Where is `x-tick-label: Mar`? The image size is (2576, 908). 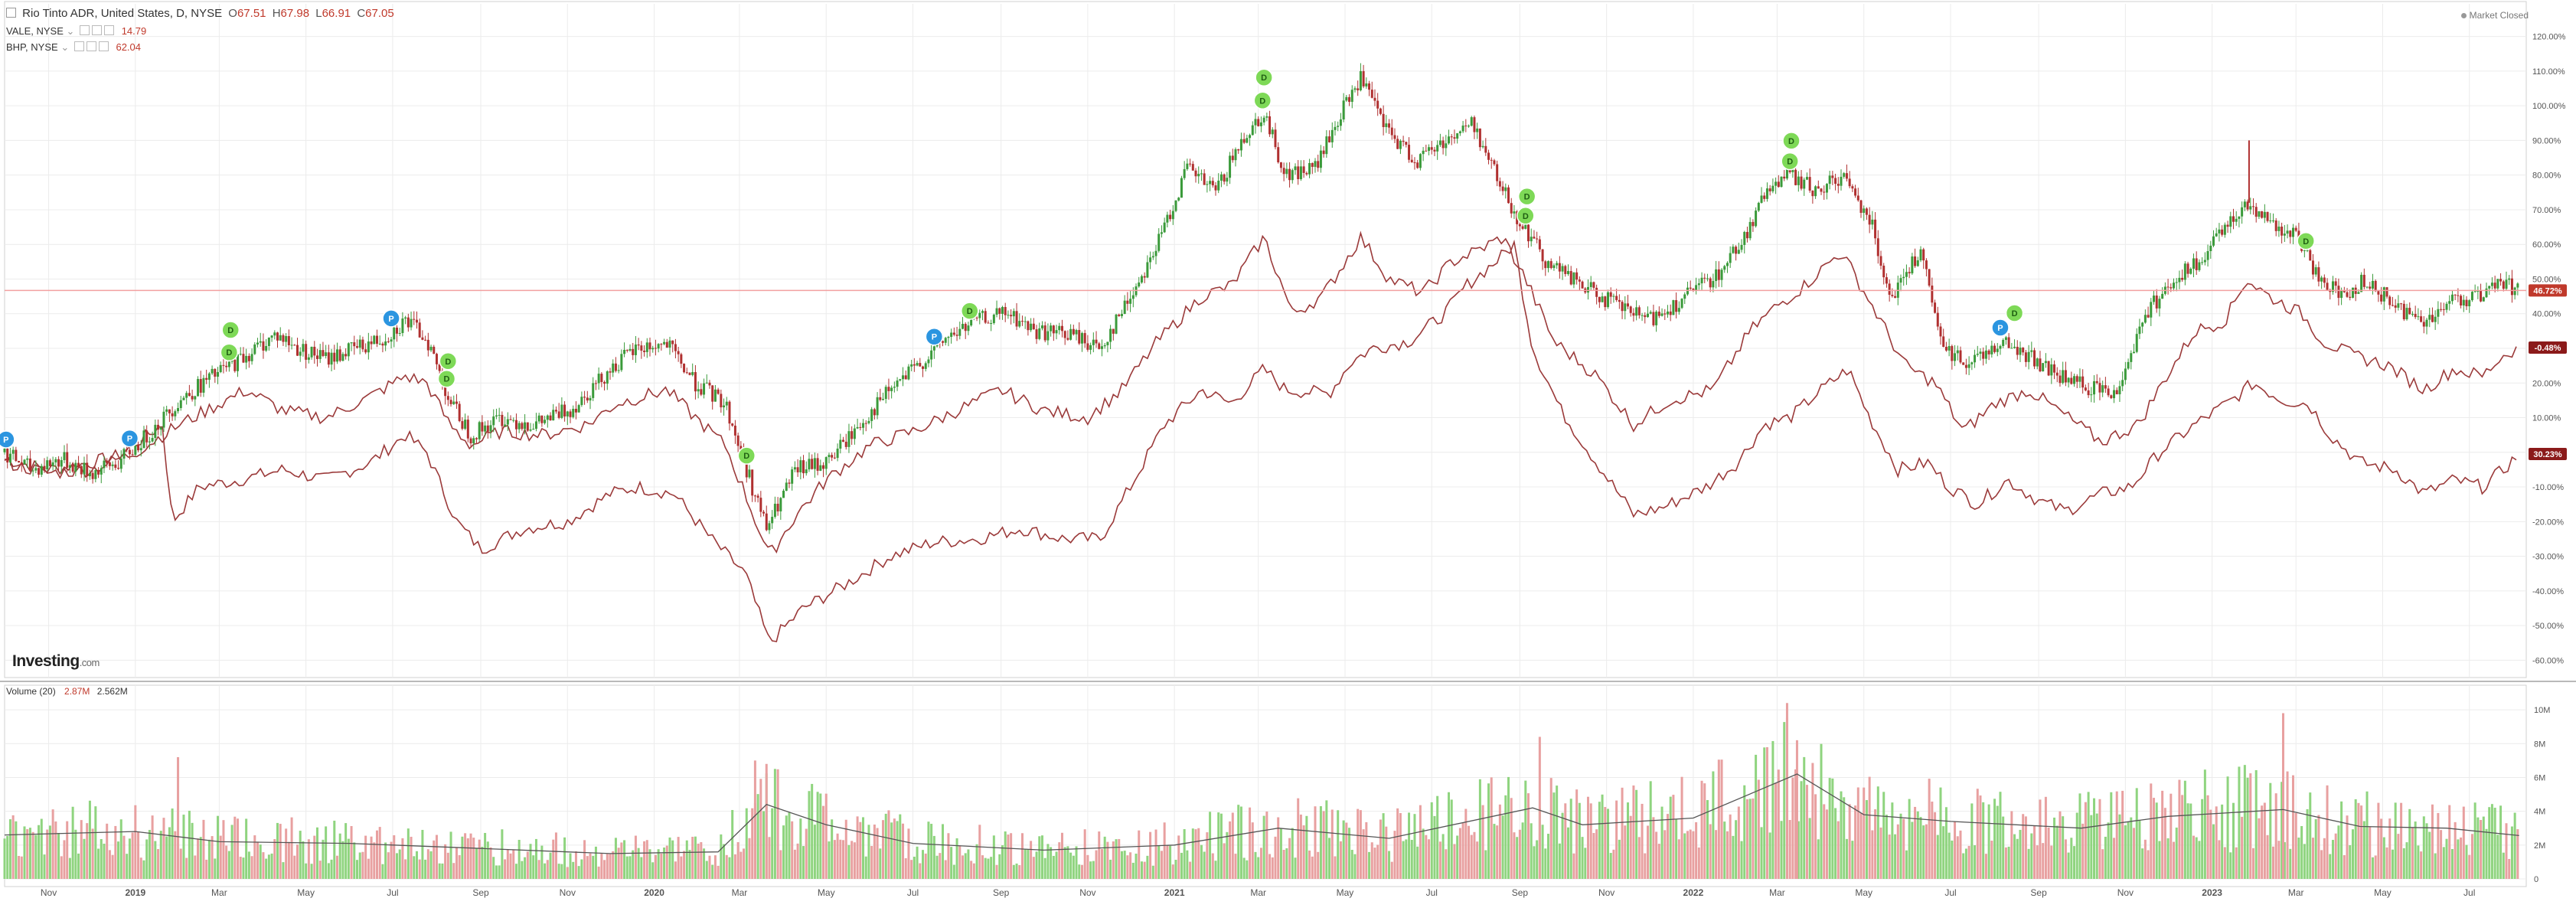
x-tick-label: Mar is located at coordinates (2296, 892).